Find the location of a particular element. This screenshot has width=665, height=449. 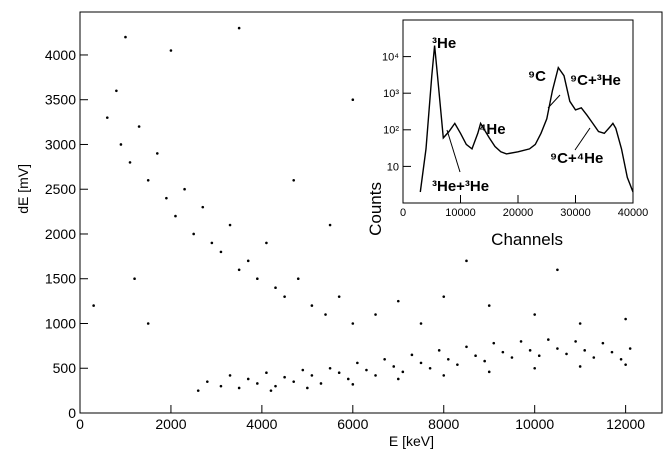

annotation: ⁴He is located at coordinates (492, 129).